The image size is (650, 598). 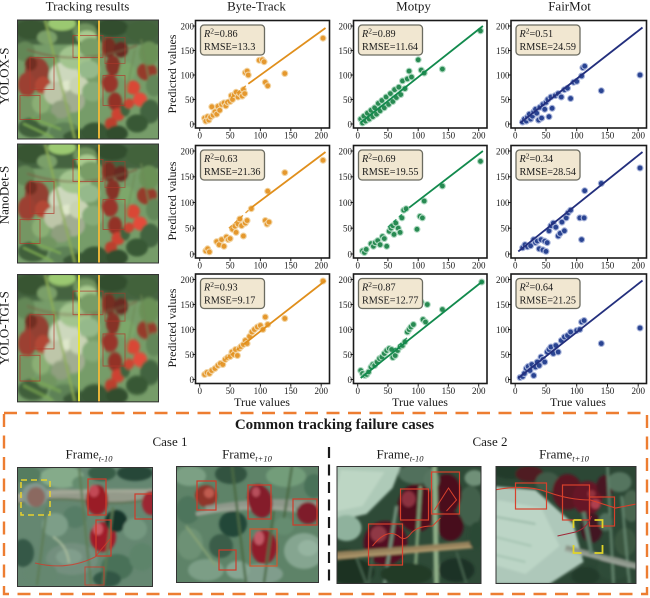 What do you see at coordinates (569, 7) in the screenshot?
I see `svg-text: FairMot` at bounding box center [569, 7].